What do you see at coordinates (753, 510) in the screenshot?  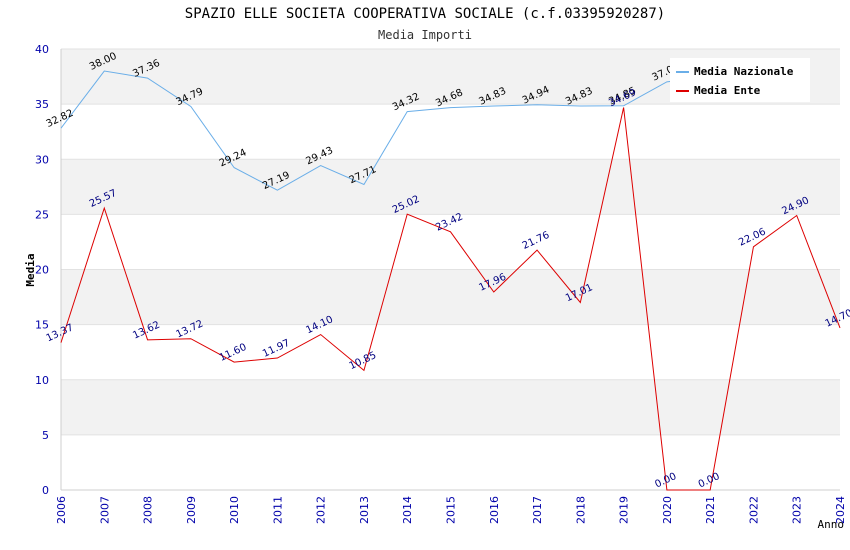 I see `x-tick-label: 2022` at bounding box center [753, 510].